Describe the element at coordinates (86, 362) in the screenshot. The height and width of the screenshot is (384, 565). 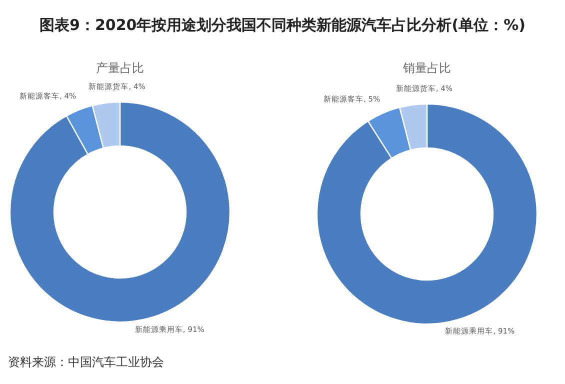
I see `text: 资料来源：中国汽车工业协会` at that location.